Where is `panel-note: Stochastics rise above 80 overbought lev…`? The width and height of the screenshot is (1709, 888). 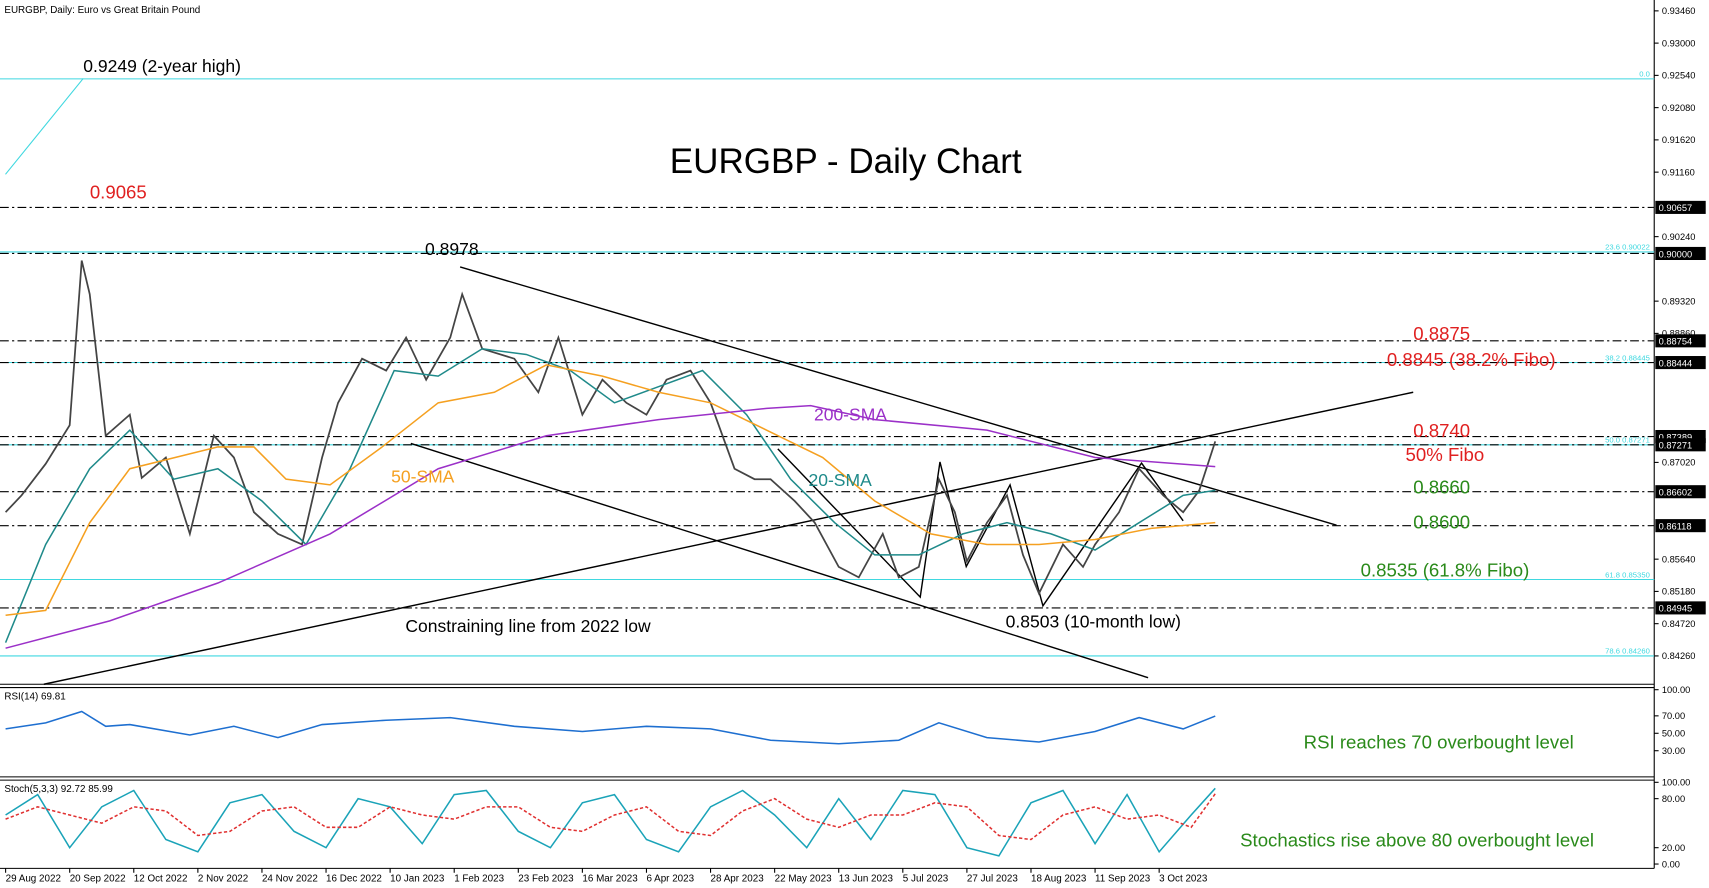 panel-note: Stochastics rise above 80 overbought lev… is located at coordinates (1417, 840).